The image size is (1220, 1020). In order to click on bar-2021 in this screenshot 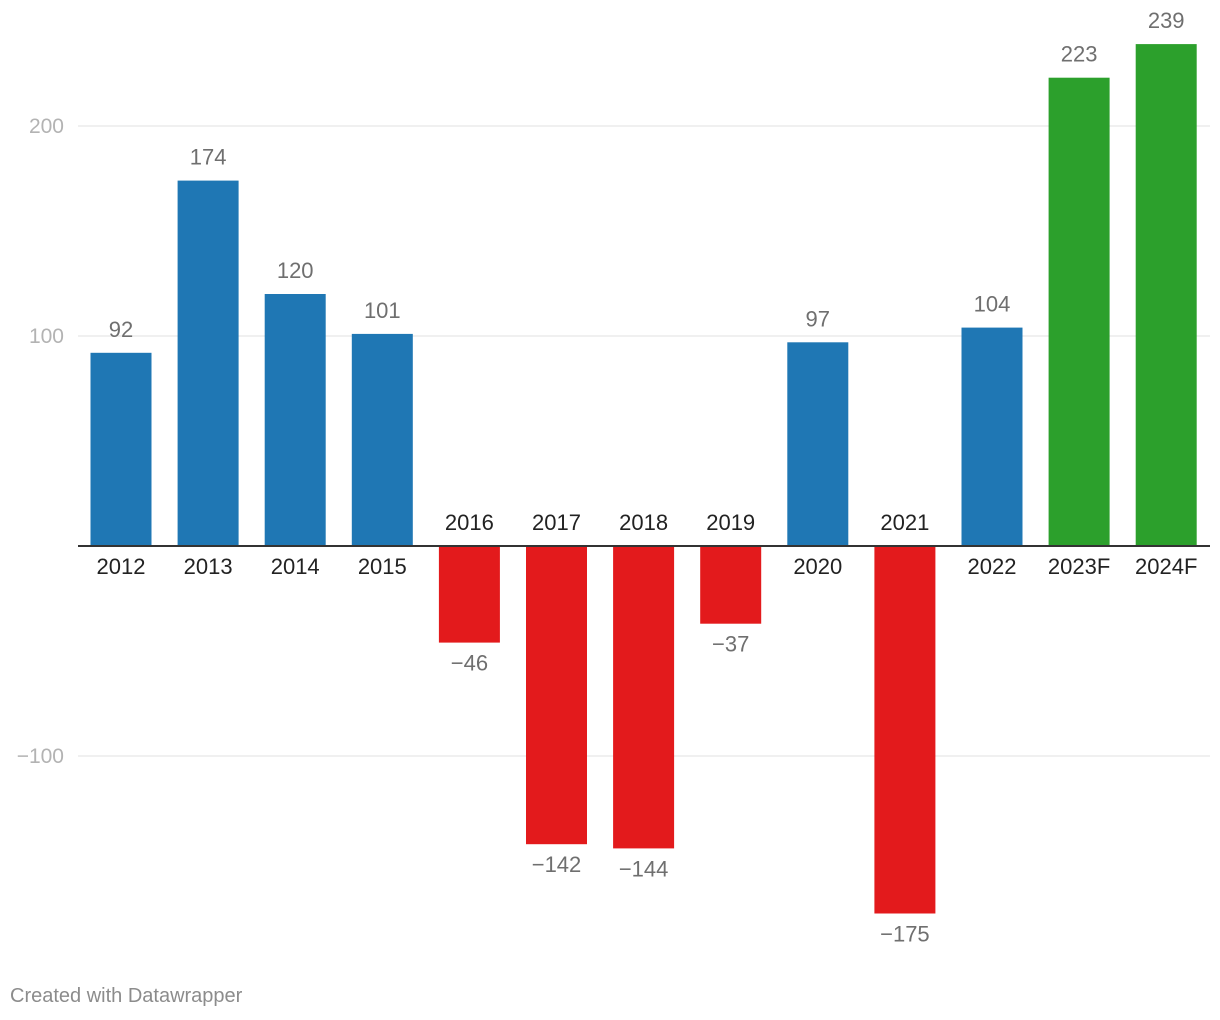, I will do `click(905, 730)`.